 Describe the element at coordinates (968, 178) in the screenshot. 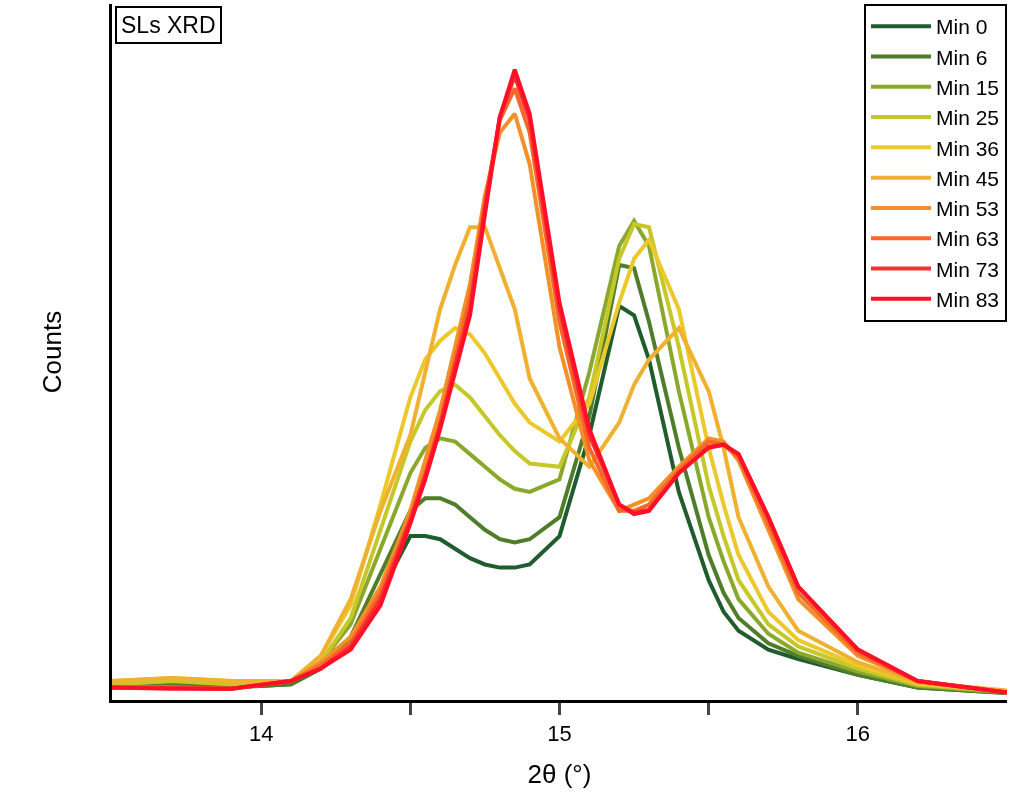

I see `legend-label: Min 45` at that location.